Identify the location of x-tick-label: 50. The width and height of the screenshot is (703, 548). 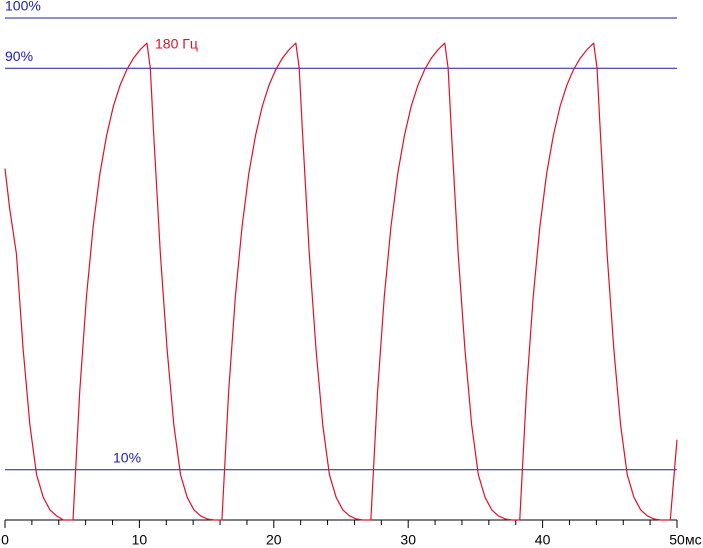
(677, 540).